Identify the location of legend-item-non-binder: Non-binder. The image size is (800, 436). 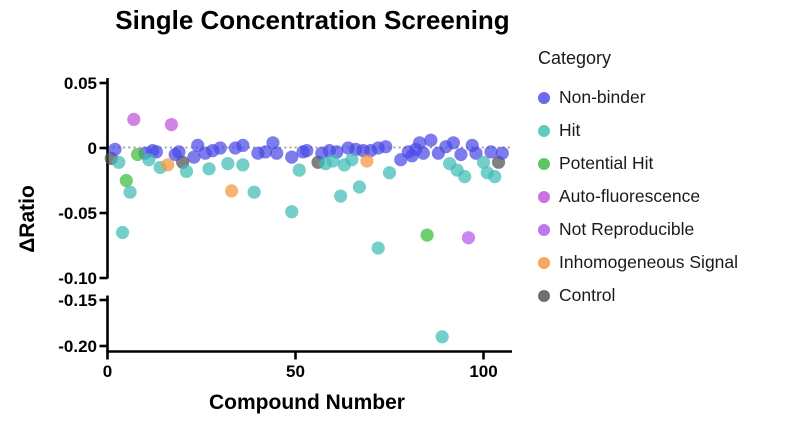
(668, 97).